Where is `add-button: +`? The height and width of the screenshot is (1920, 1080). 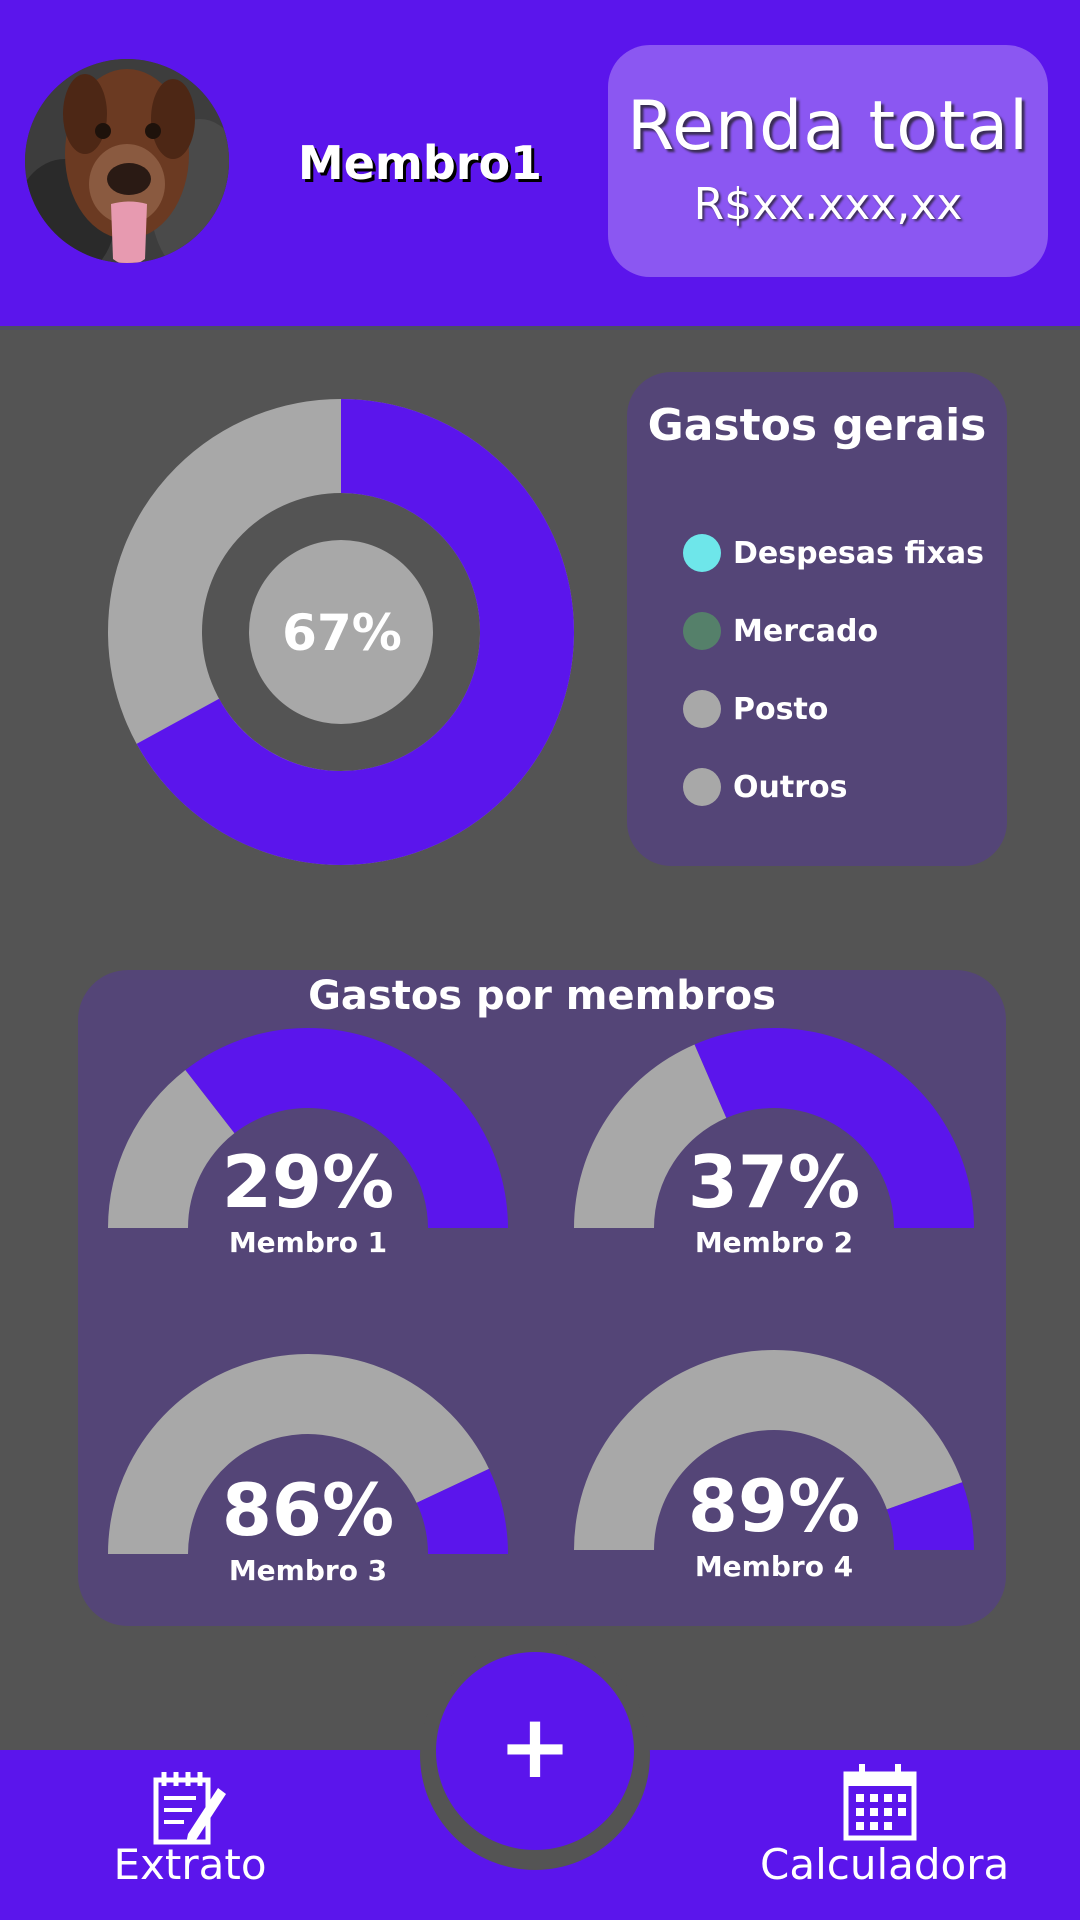
add-button: + is located at coordinates (535, 1751).